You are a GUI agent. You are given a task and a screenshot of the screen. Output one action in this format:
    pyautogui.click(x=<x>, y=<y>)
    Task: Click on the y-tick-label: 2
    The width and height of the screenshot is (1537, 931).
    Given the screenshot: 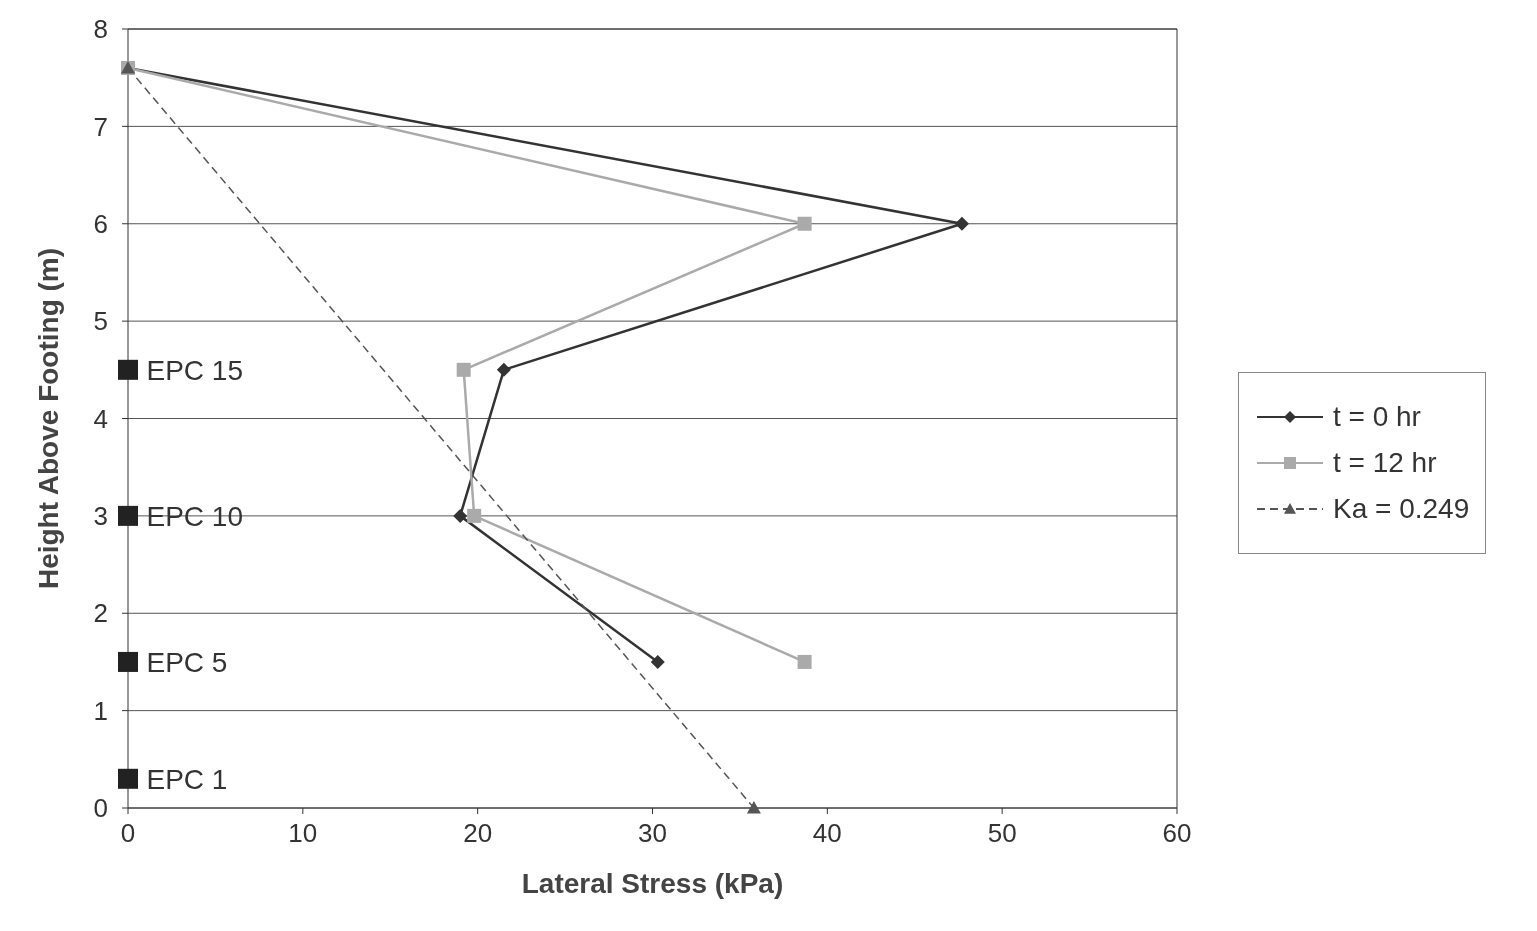 What is the action you would take?
    pyautogui.click(x=100, y=613)
    